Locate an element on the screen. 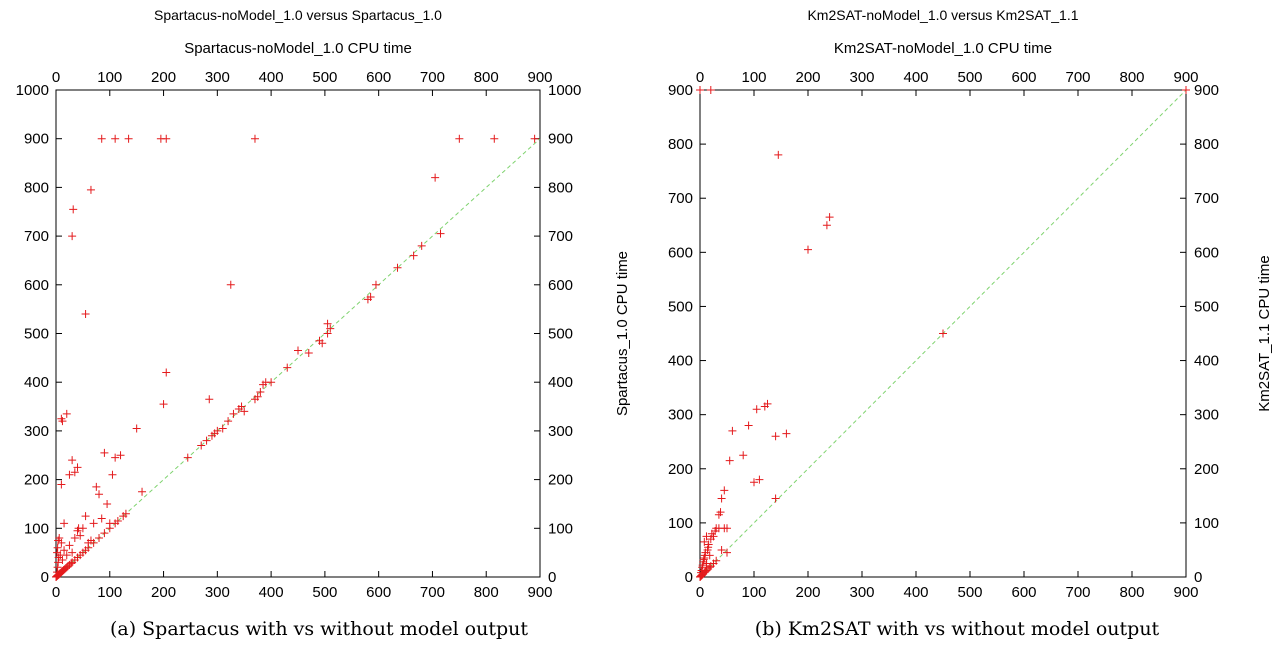  y-tick-label-left: 200 is located at coordinates (680, 469).